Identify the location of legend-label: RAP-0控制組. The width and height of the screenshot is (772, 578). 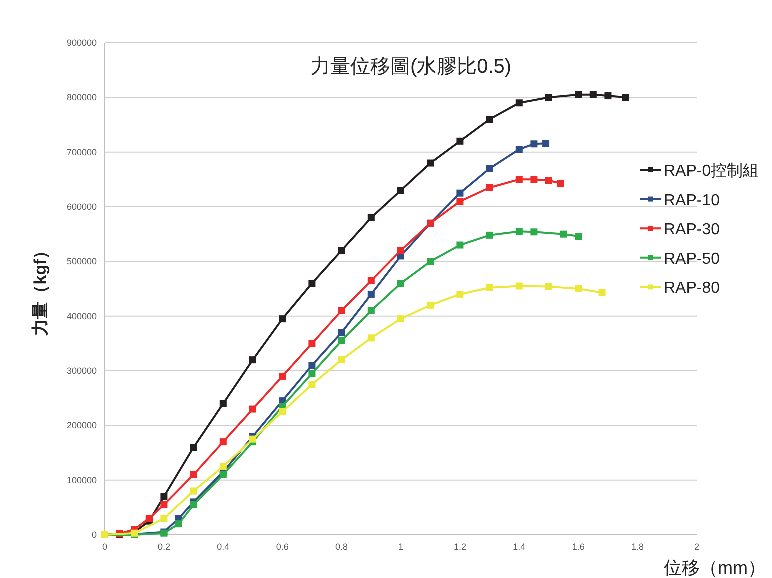
(712, 171).